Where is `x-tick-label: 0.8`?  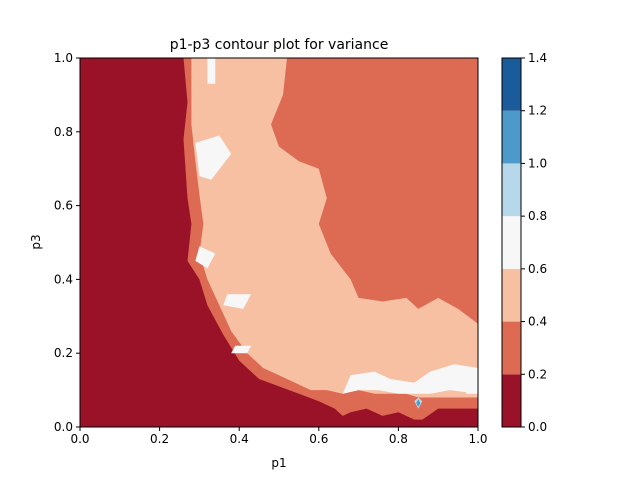 x-tick-label: 0.8 is located at coordinates (398, 439).